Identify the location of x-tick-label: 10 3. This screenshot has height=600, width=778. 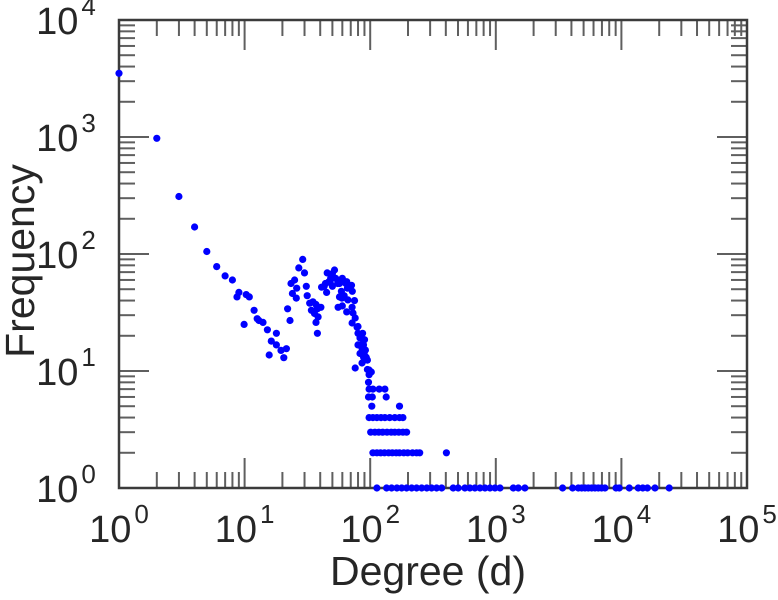
(496, 525).